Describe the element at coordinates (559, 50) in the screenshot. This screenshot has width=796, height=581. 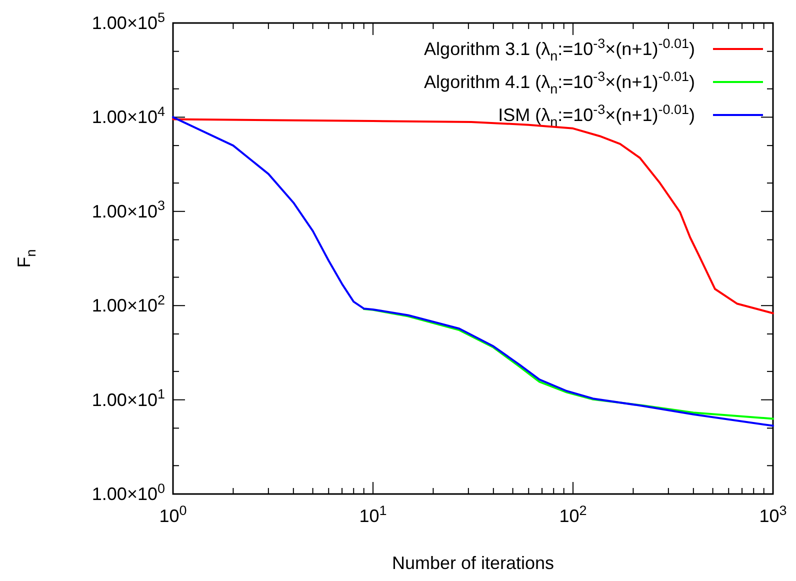
I see `legend-label: Algorithm 3.1 (λ$_{n}$:=10$^{-3}$×(n+1)$^{-0.01}$)` at that location.